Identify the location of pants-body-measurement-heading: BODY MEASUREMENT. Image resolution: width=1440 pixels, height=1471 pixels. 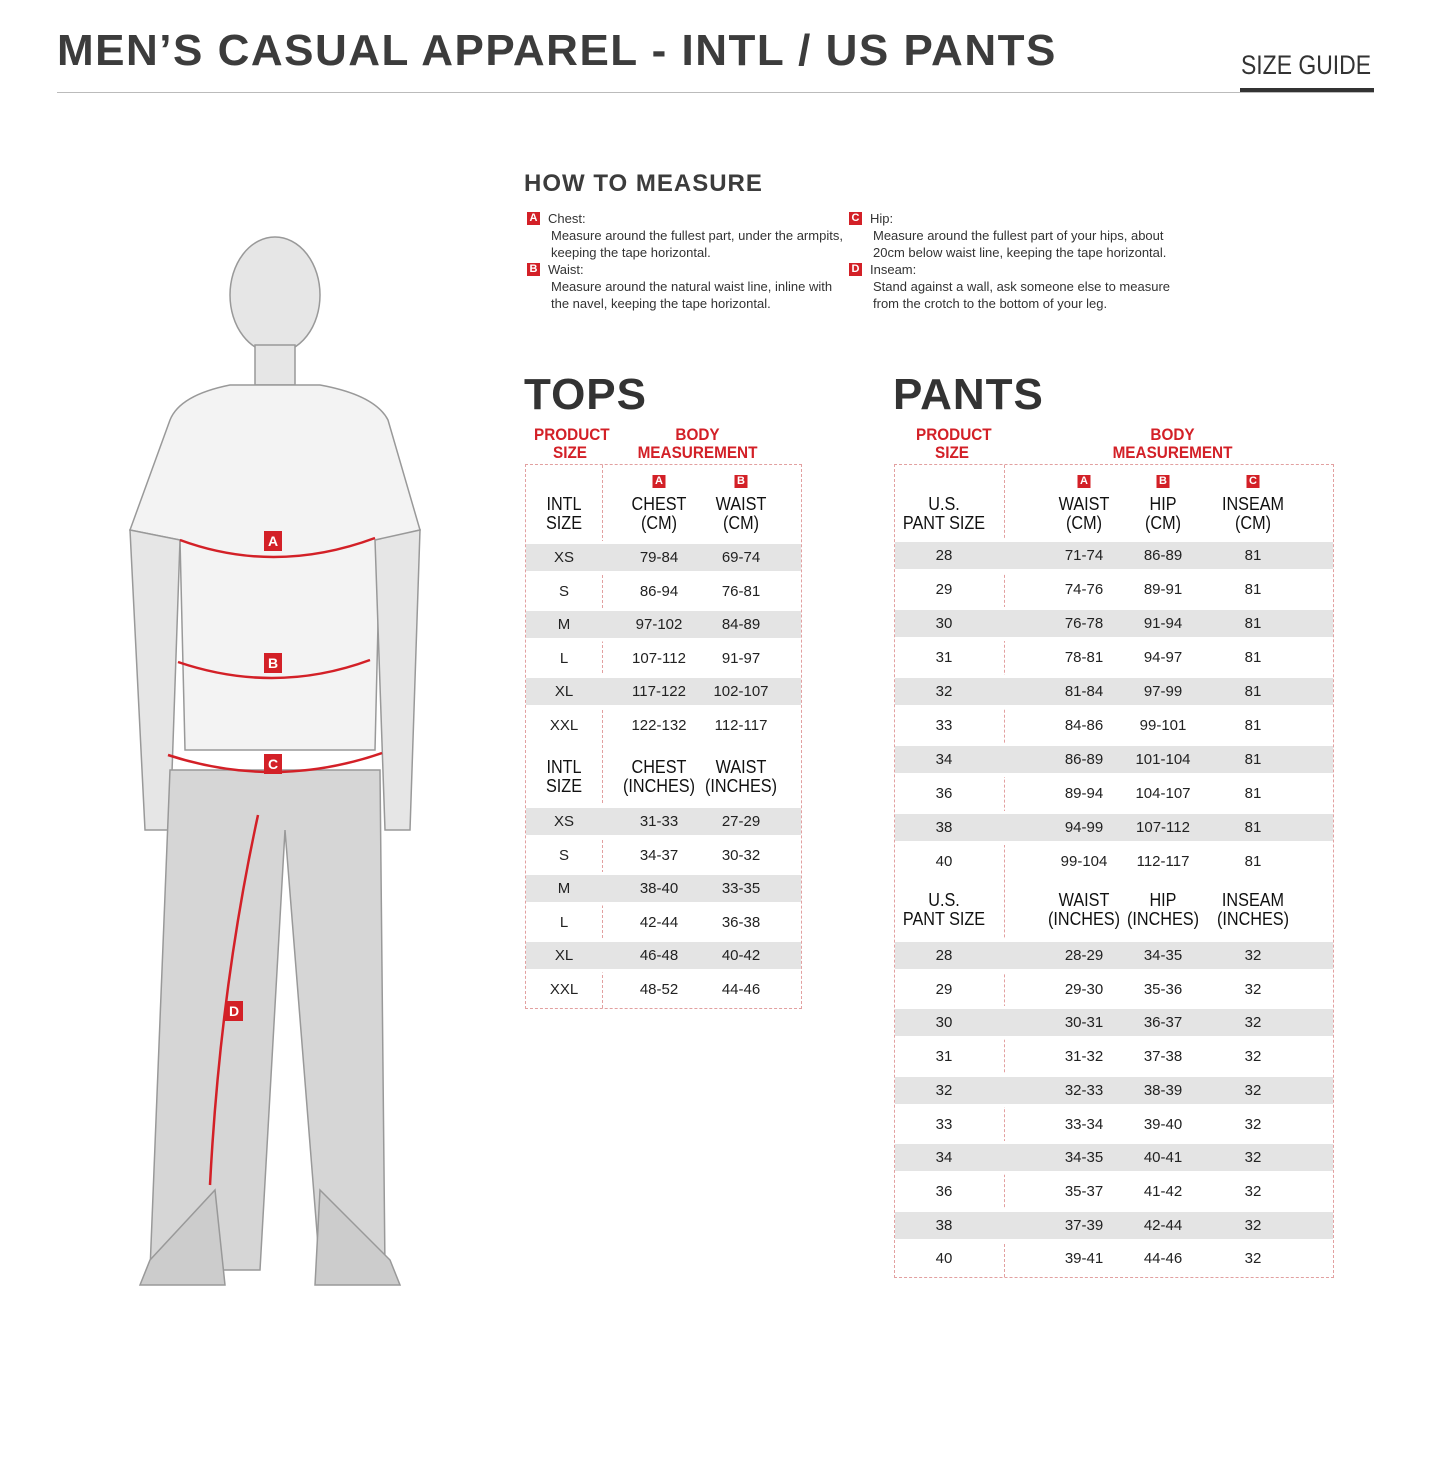
(1172, 443).